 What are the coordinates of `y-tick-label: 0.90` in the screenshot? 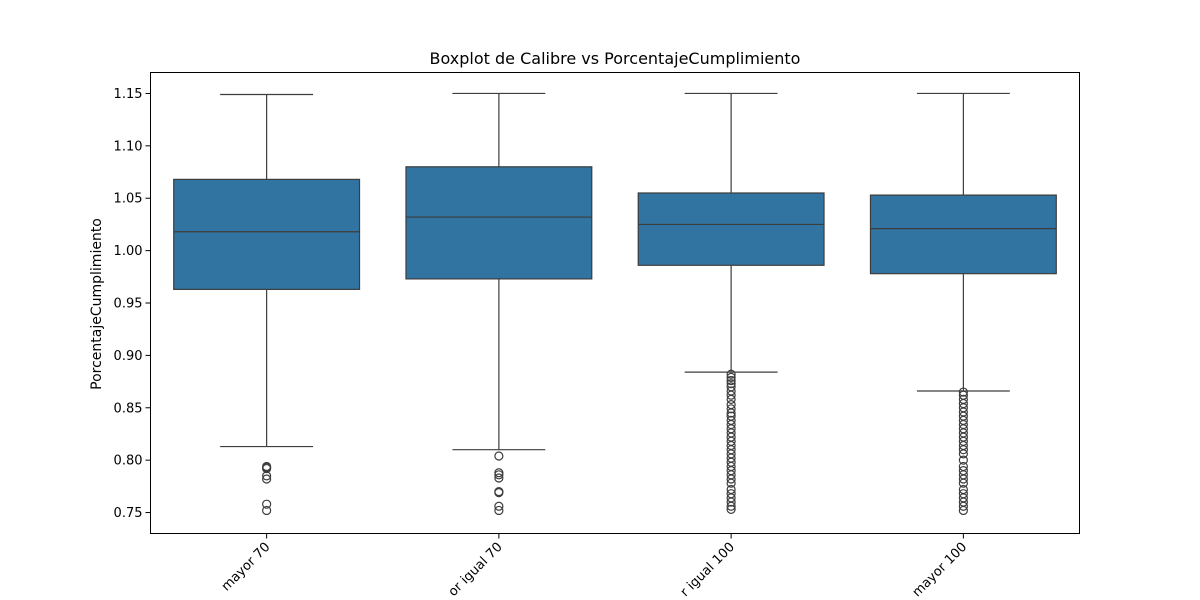 It's located at (128, 356).